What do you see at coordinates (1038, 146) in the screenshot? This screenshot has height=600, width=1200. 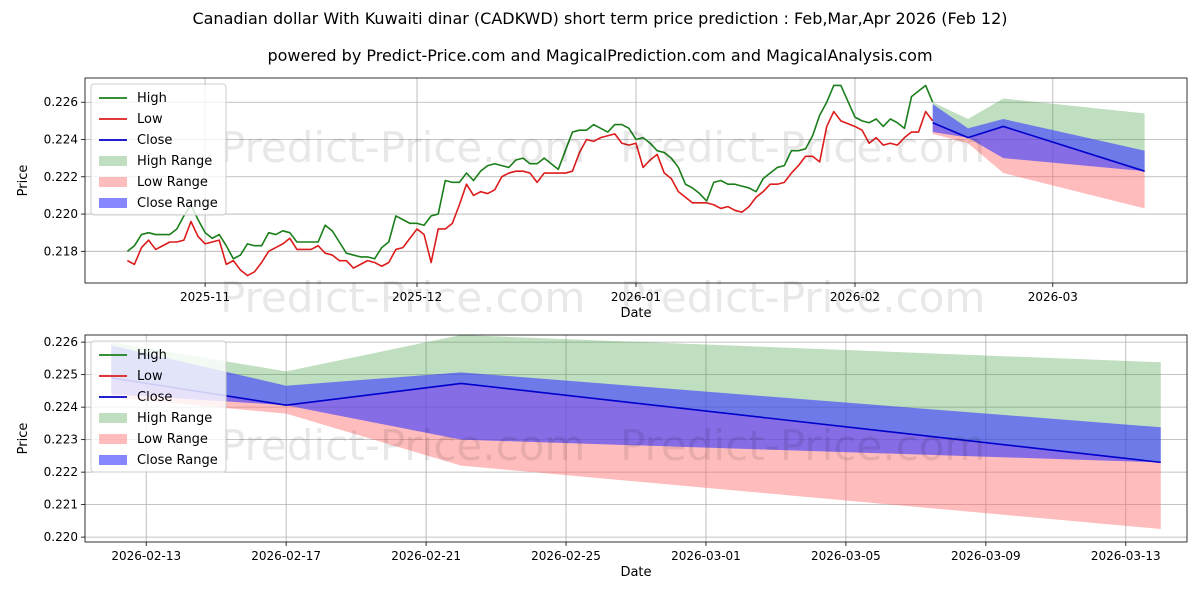 I see `line-close` at bounding box center [1038, 146].